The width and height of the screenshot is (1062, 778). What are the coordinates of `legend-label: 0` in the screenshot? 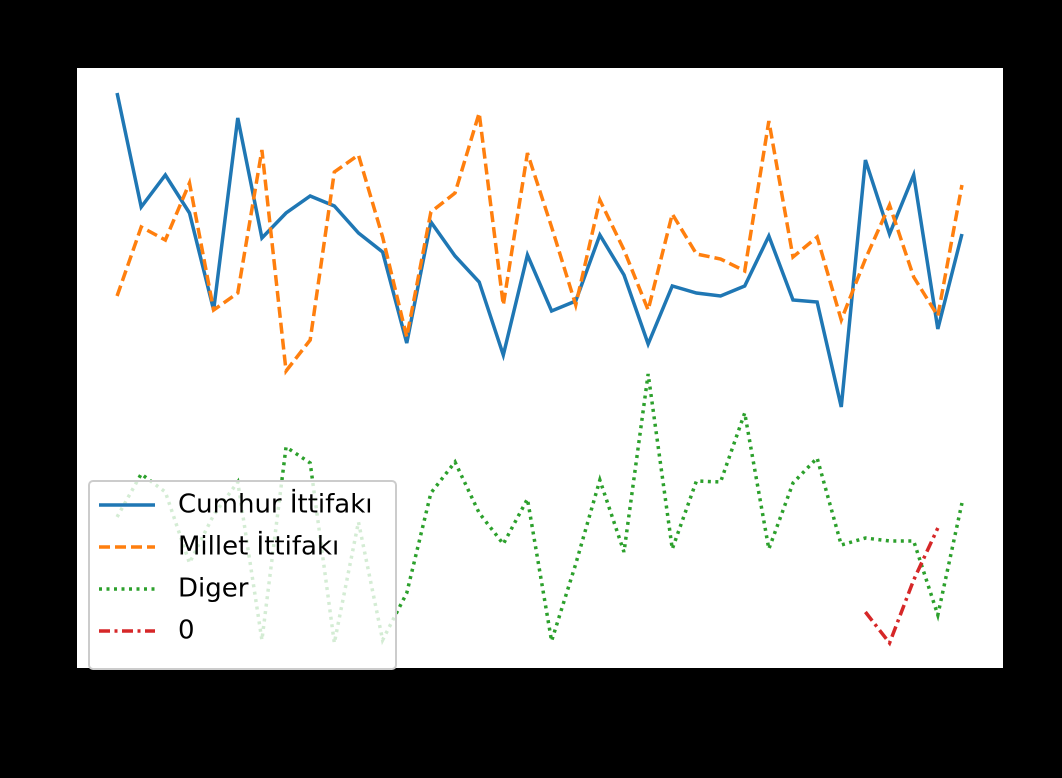 It's located at (186, 631).